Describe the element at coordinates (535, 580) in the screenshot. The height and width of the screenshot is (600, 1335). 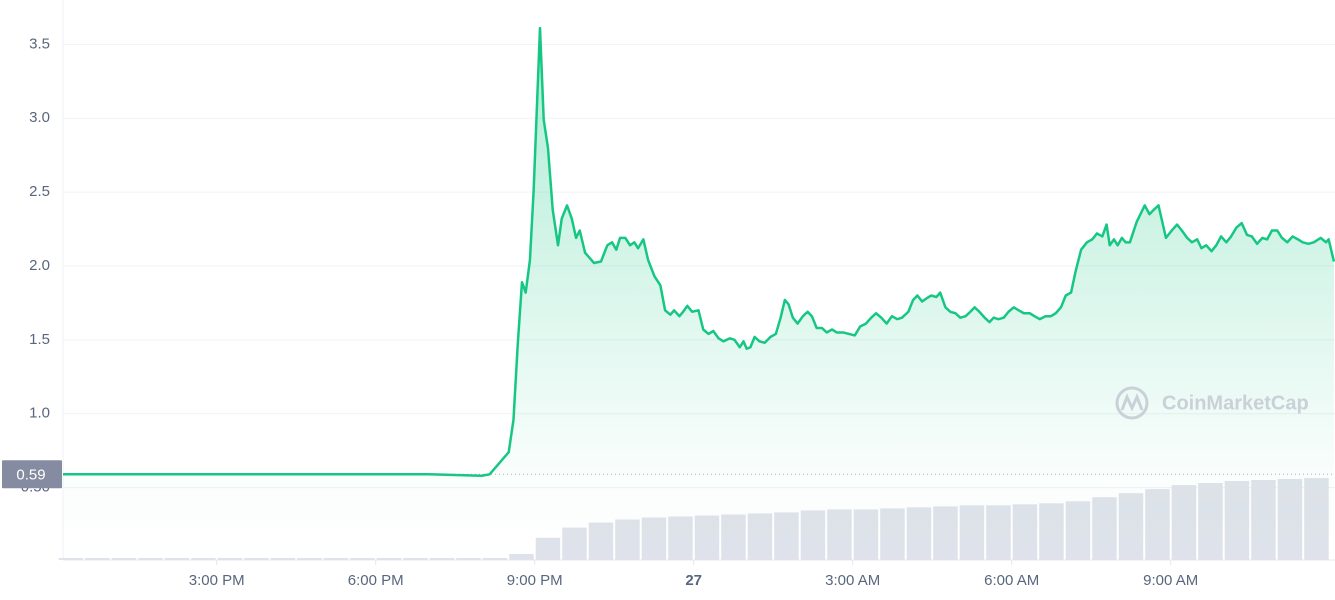
I see `x-tick-label: 9:00 PM` at that location.